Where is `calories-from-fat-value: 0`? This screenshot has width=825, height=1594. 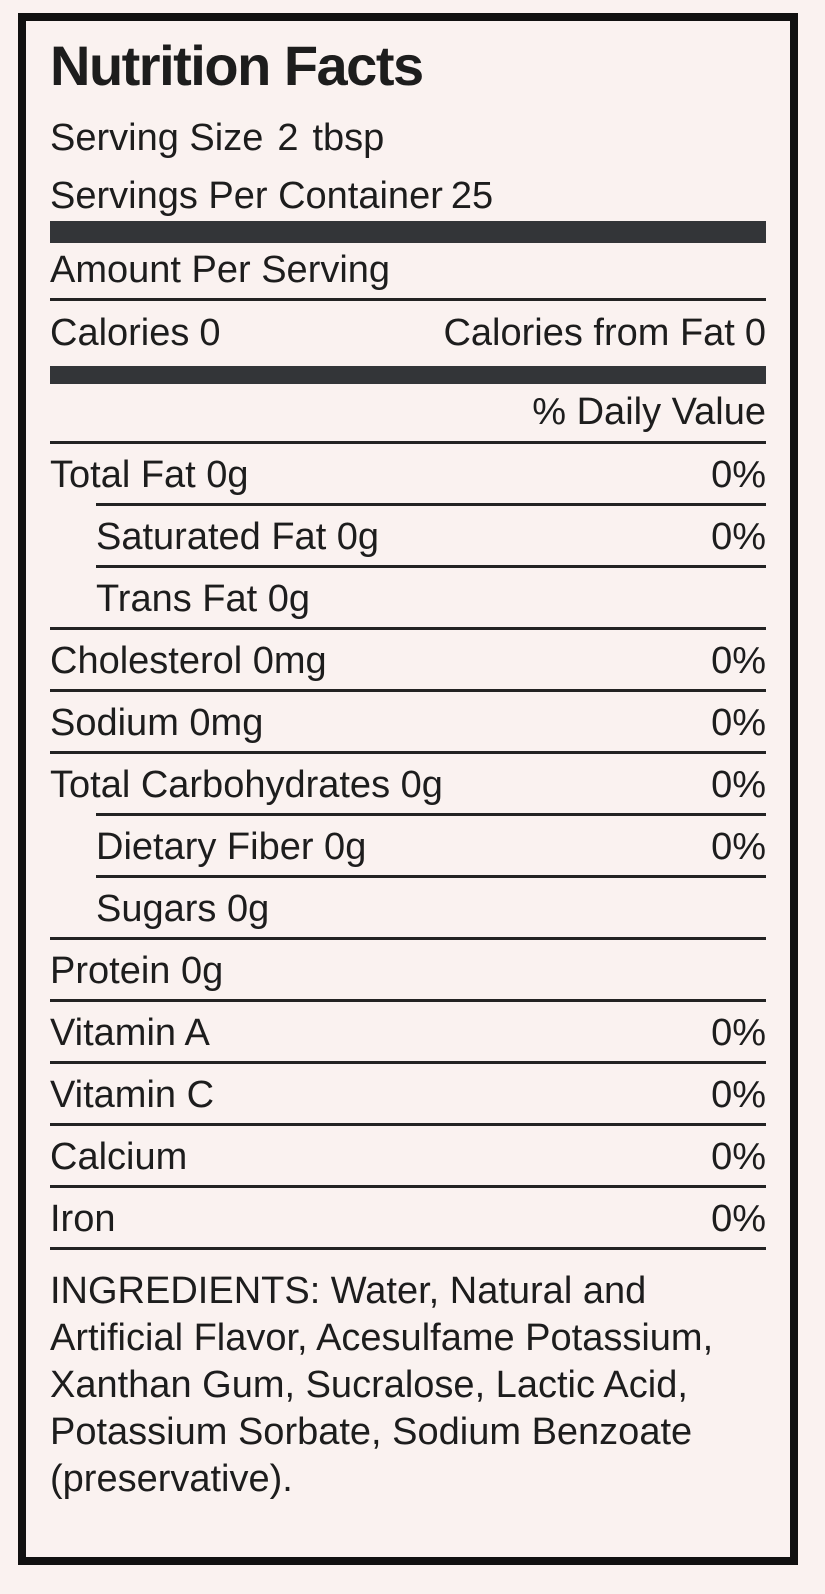
calories-from-fat-value: 0 is located at coordinates (755, 333).